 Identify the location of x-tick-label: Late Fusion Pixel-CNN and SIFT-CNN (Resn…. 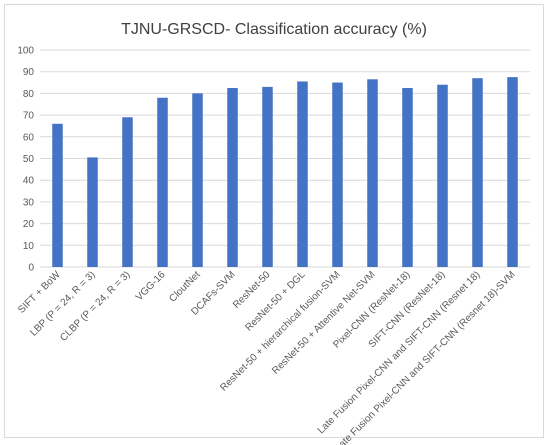
(399, 352).